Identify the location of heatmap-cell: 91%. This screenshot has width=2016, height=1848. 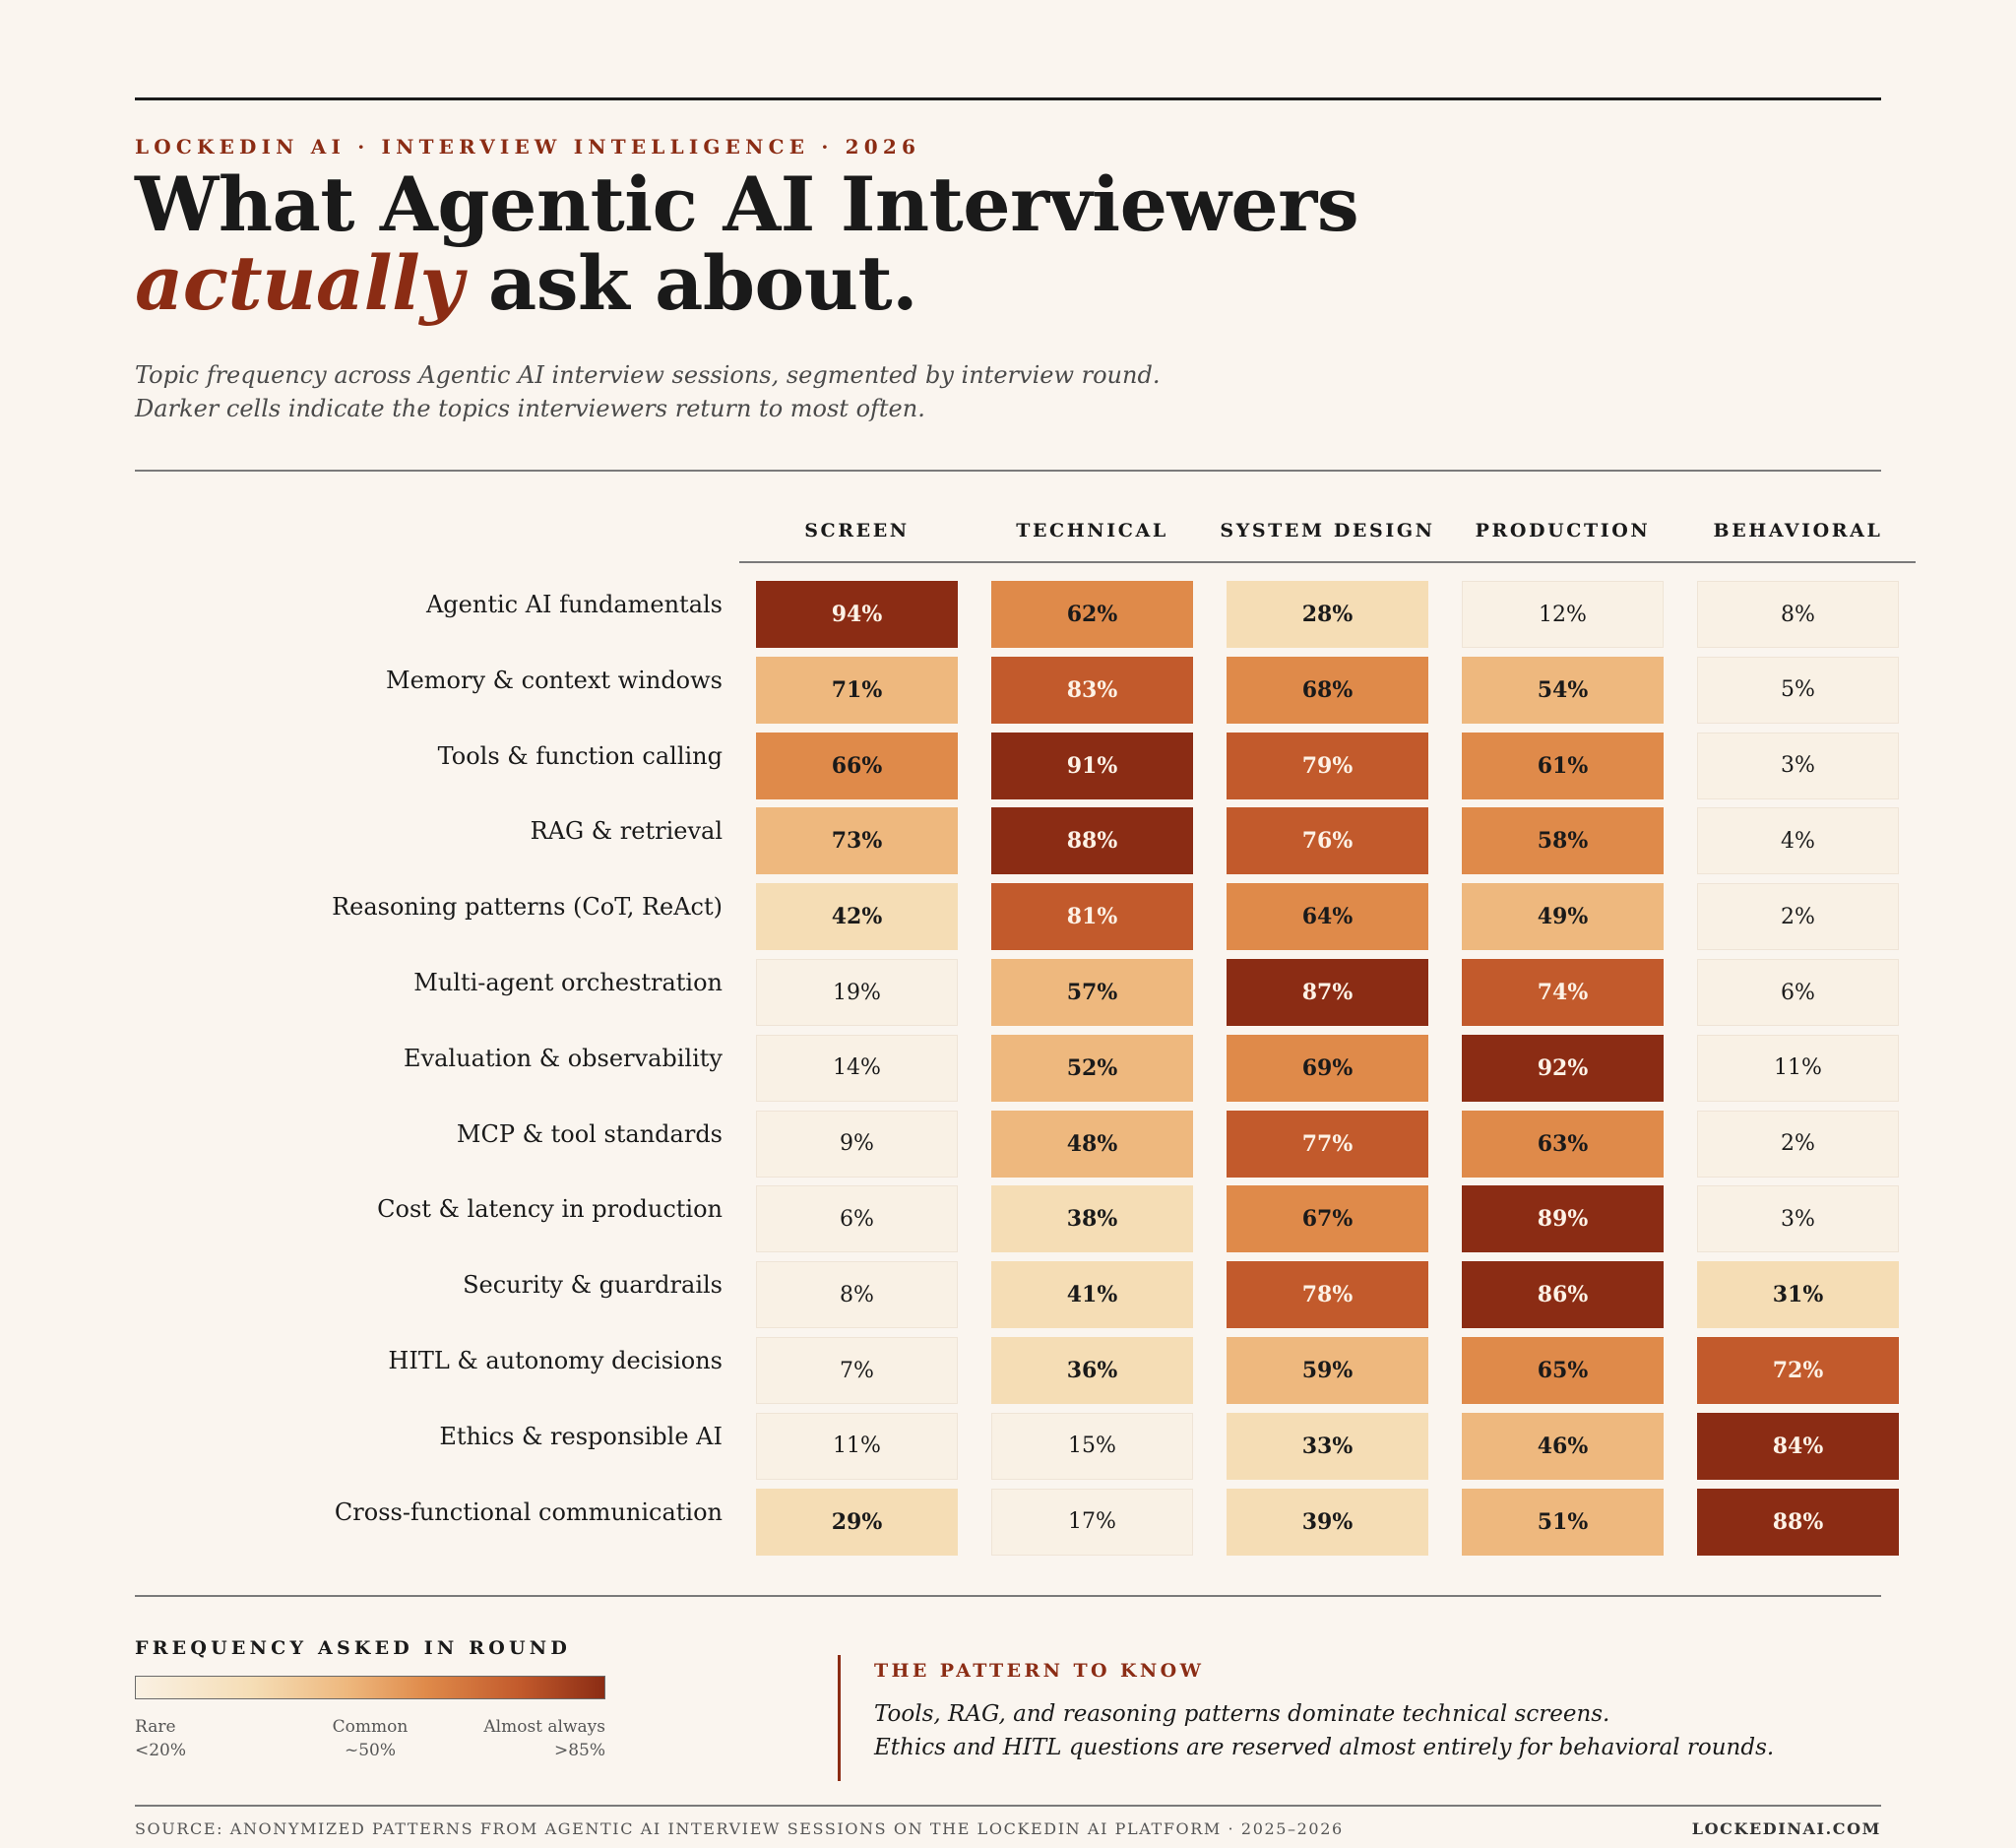
(1092, 766).